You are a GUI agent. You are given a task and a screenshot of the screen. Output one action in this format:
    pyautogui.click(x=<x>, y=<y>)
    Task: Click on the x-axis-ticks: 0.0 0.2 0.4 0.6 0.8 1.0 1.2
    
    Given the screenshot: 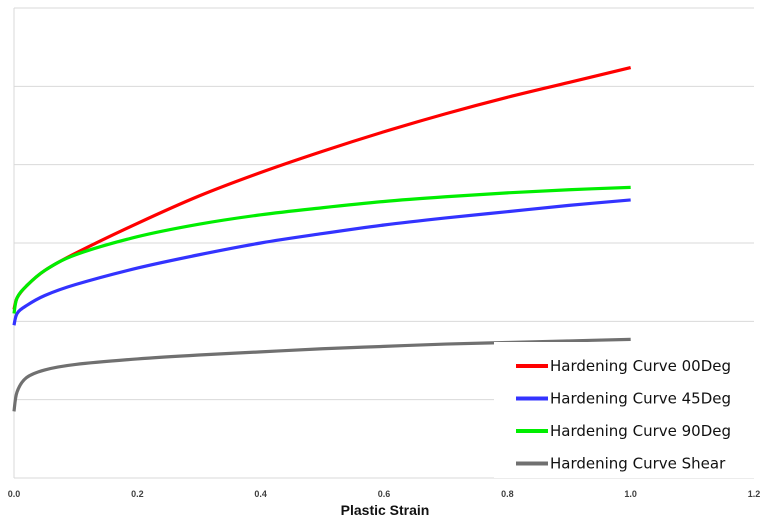 What is the action you would take?
    pyautogui.click(x=384, y=494)
    